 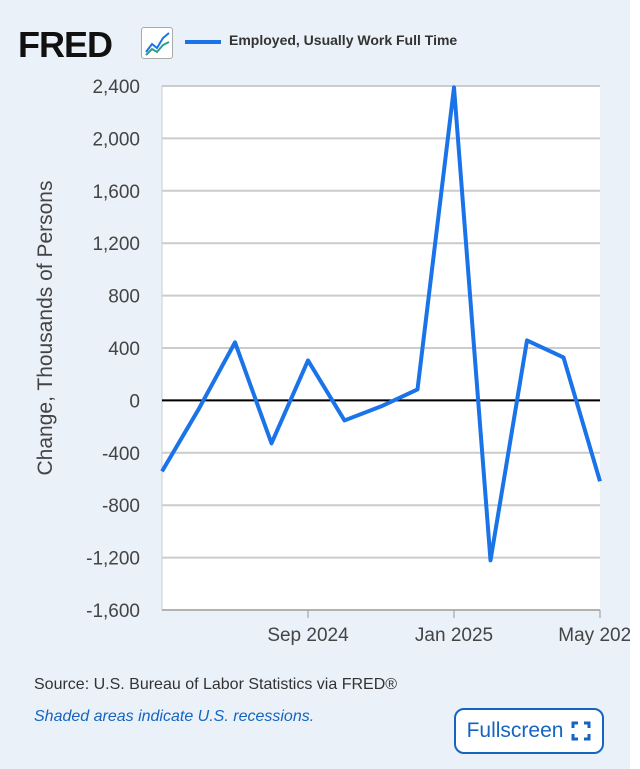 I want to click on recession-note: Shaded areas indicate U.S. recessions., so click(x=174, y=716).